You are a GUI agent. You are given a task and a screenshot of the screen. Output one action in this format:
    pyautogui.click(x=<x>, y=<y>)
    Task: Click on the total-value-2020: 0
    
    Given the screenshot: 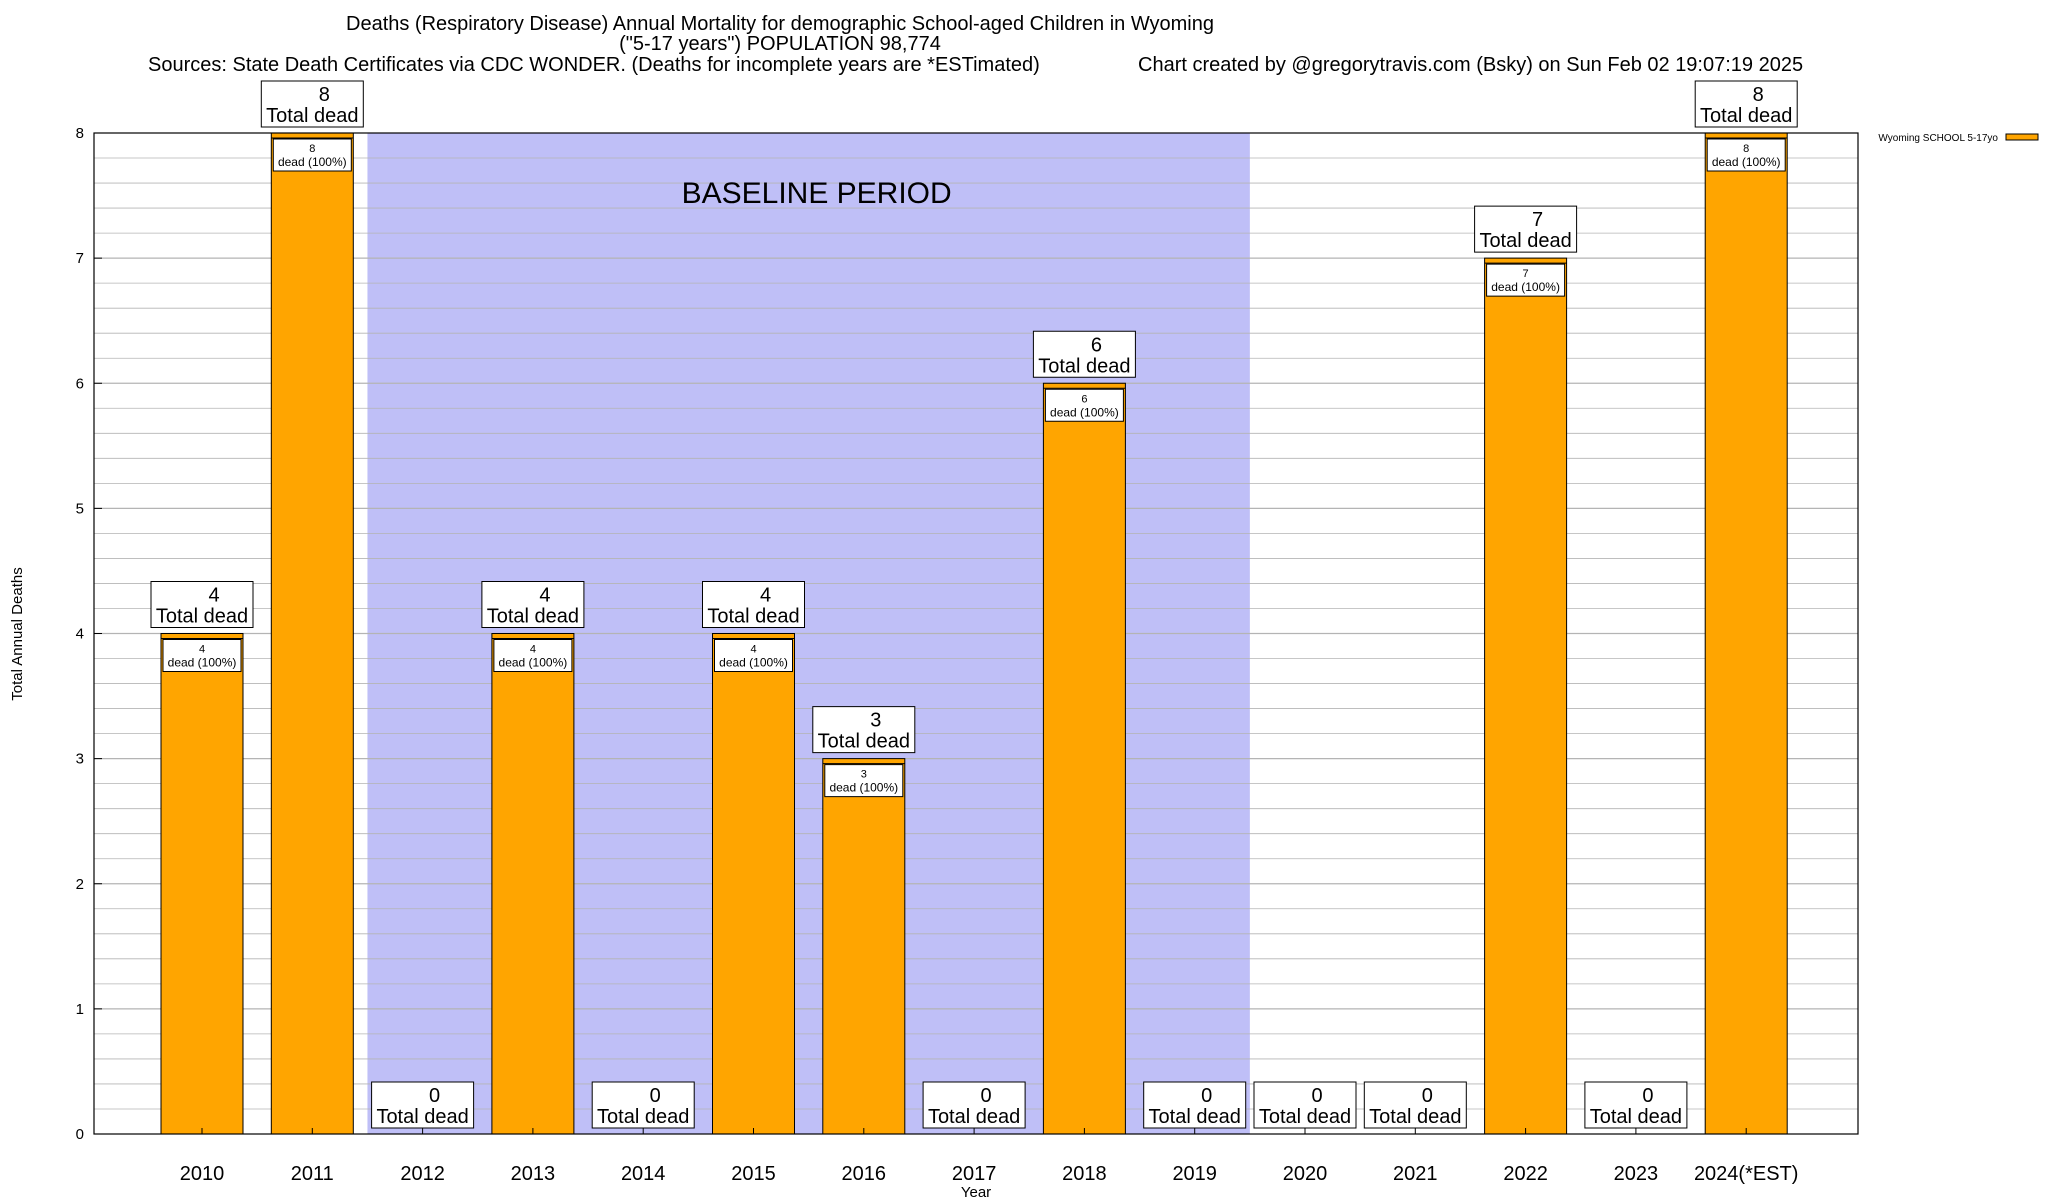 What is the action you would take?
    pyautogui.click(x=1316, y=1096)
    